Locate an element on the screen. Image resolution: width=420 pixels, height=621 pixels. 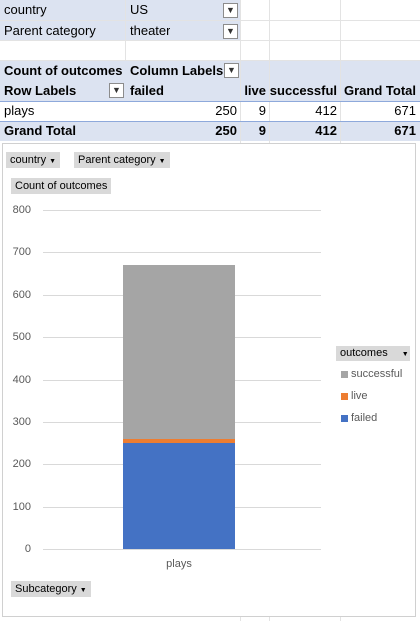
y-tick-label: 500 is located at coordinates (21, 337).